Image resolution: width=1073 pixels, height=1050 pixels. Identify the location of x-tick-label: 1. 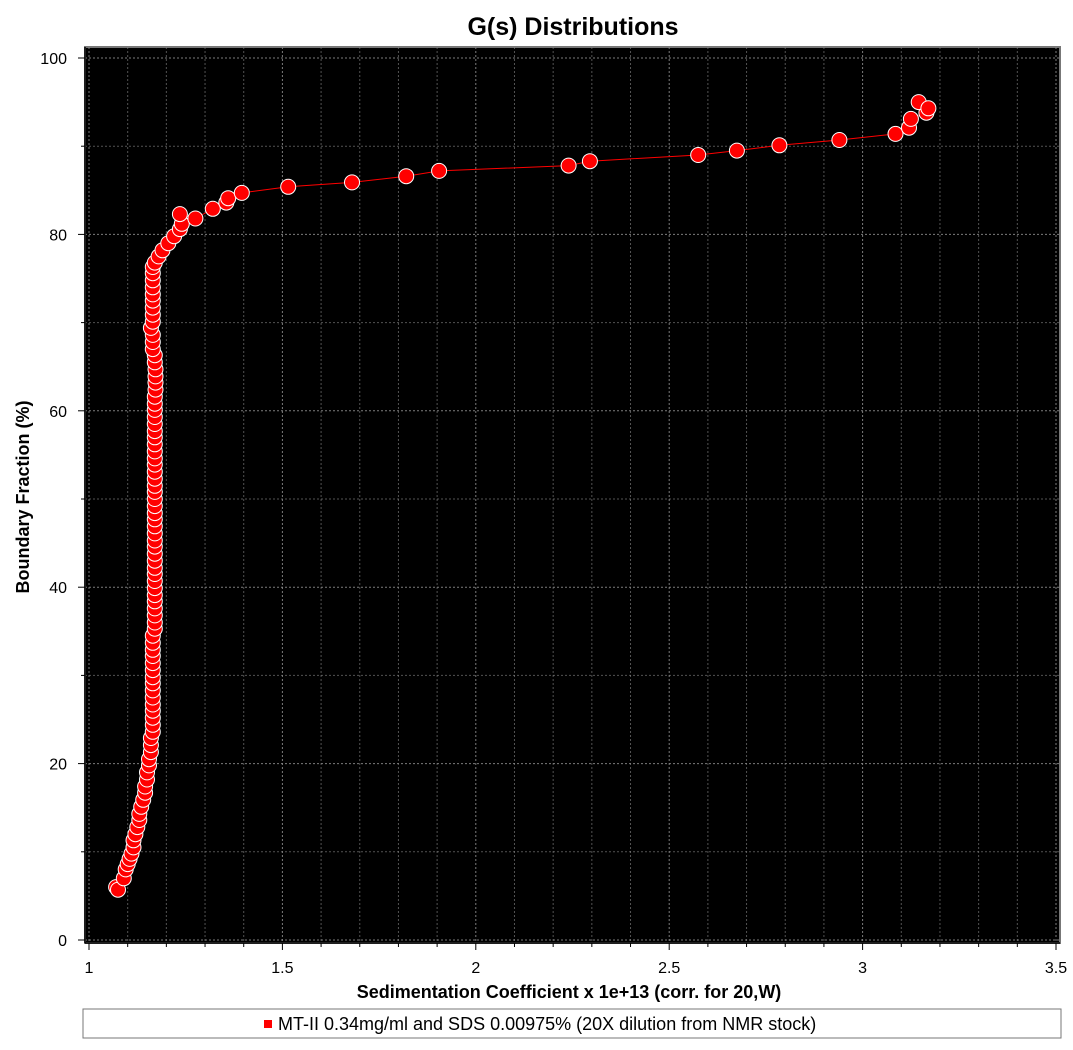
(89, 968).